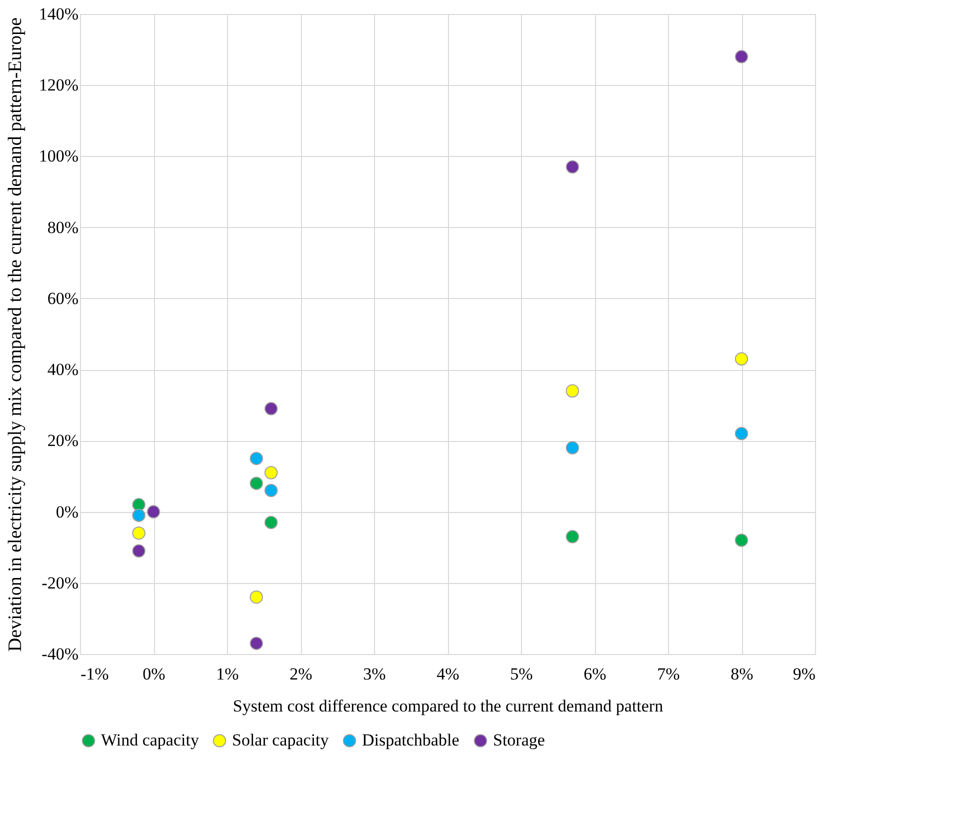 This screenshot has height=825, width=973. I want to click on legend-label: Dispatchbable, so click(411, 740).